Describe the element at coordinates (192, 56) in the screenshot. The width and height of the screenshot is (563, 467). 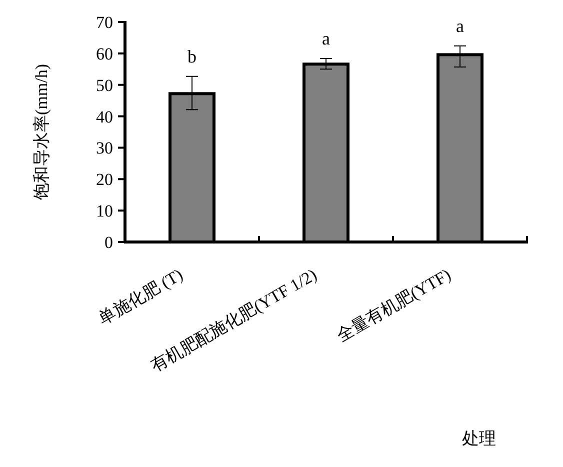
I see `annotation: b` at that location.